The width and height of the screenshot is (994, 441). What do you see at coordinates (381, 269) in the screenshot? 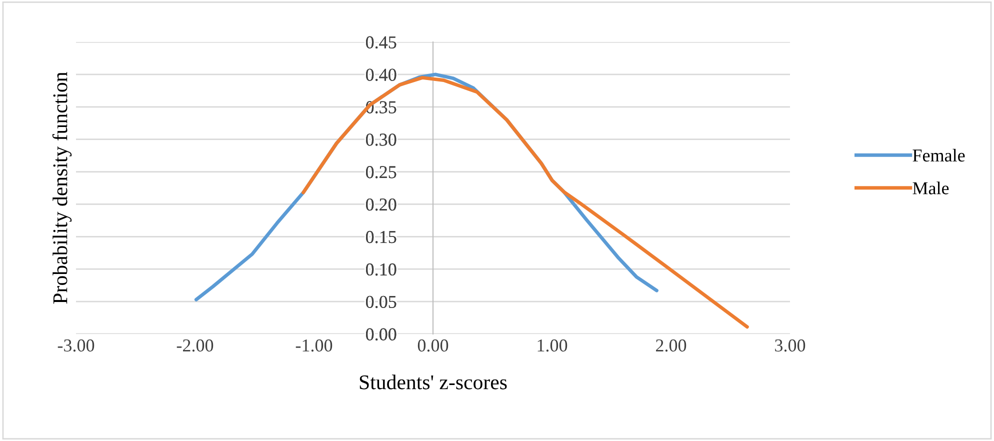
I see `y-tick-label: 0.10` at bounding box center [381, 269].